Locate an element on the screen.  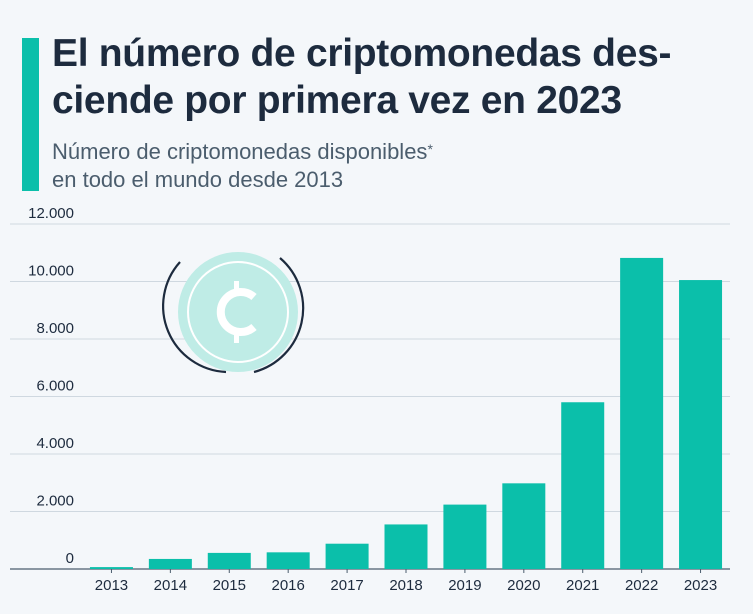
bar-2013 is located at coordinates (111, 568).